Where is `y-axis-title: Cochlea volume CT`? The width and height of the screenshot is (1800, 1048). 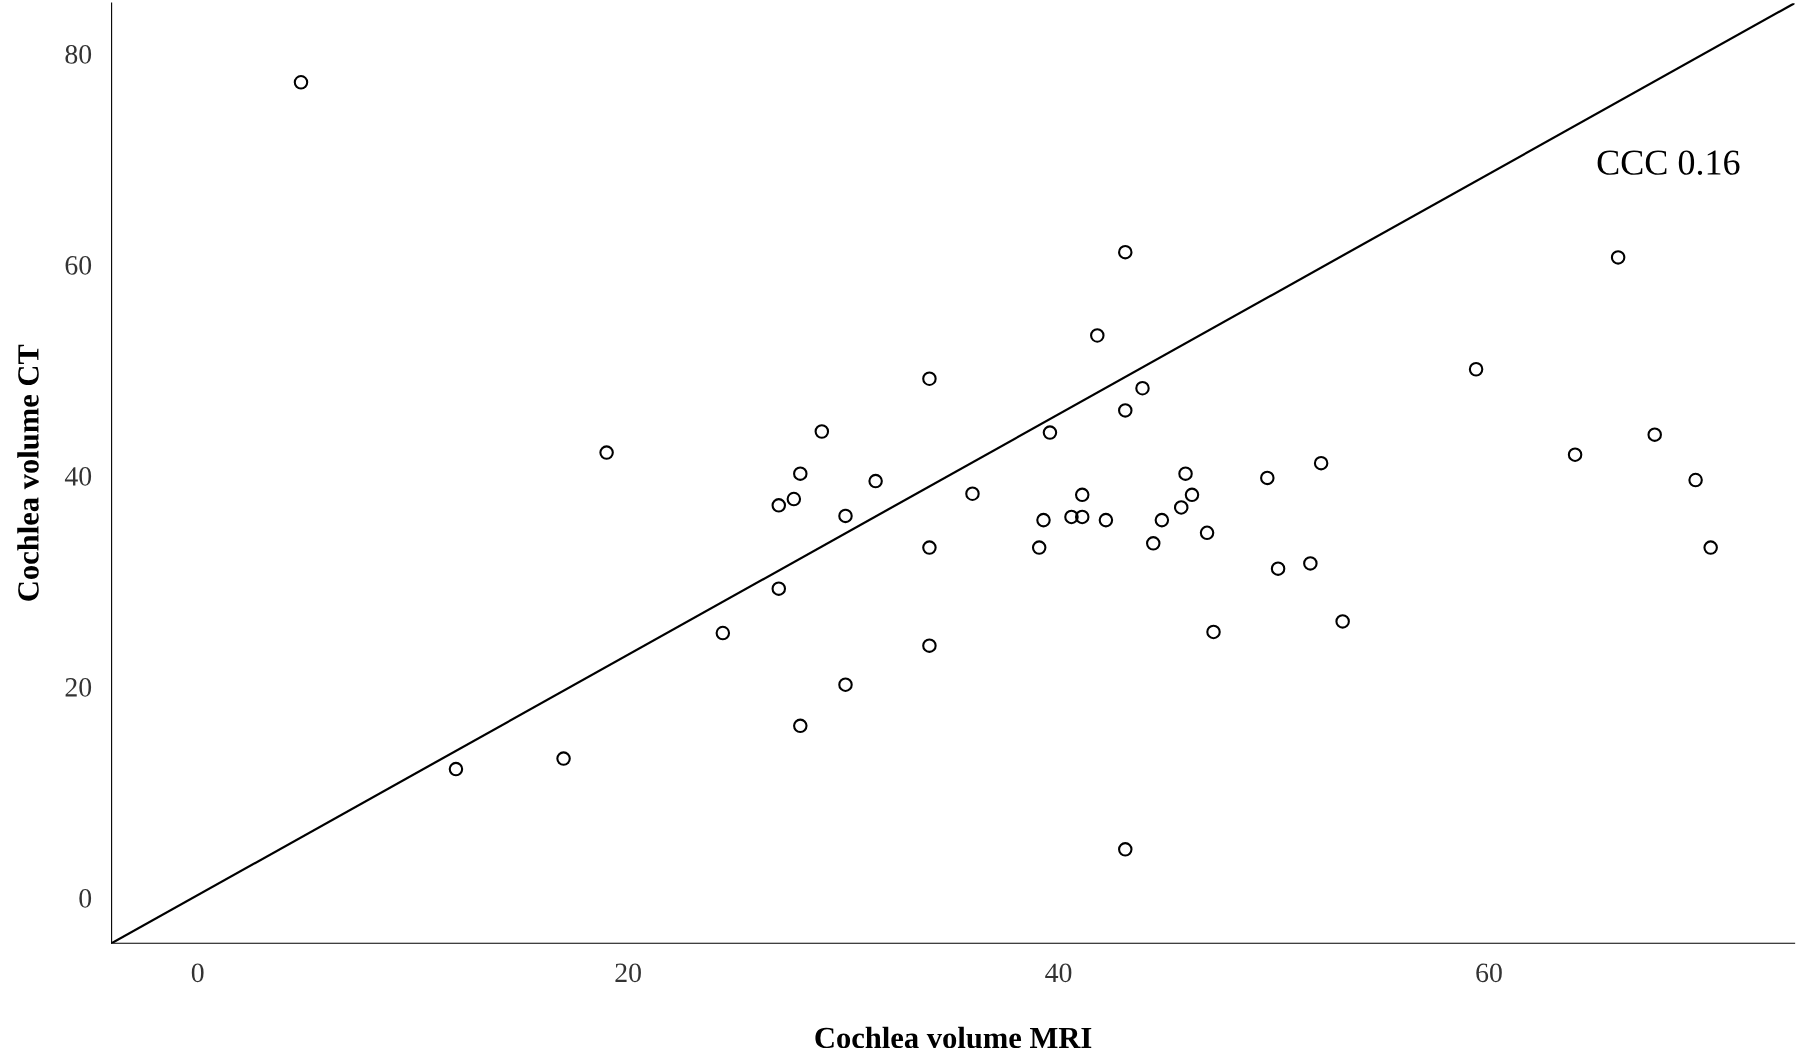
y-axis-title: Cochlea volume CT is located at coordinates (28, 472).